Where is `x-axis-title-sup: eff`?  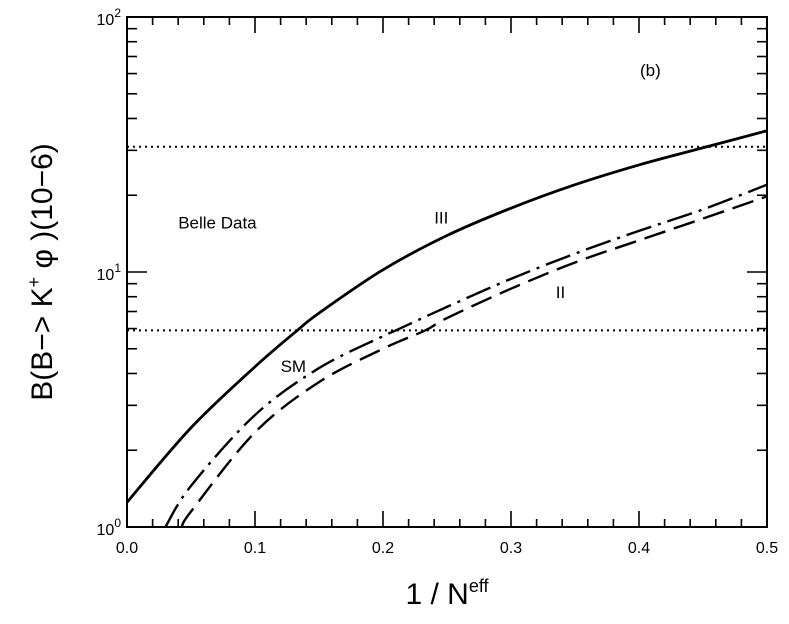 x-axis-title-sup: eff is located at coordinates (479, 586).